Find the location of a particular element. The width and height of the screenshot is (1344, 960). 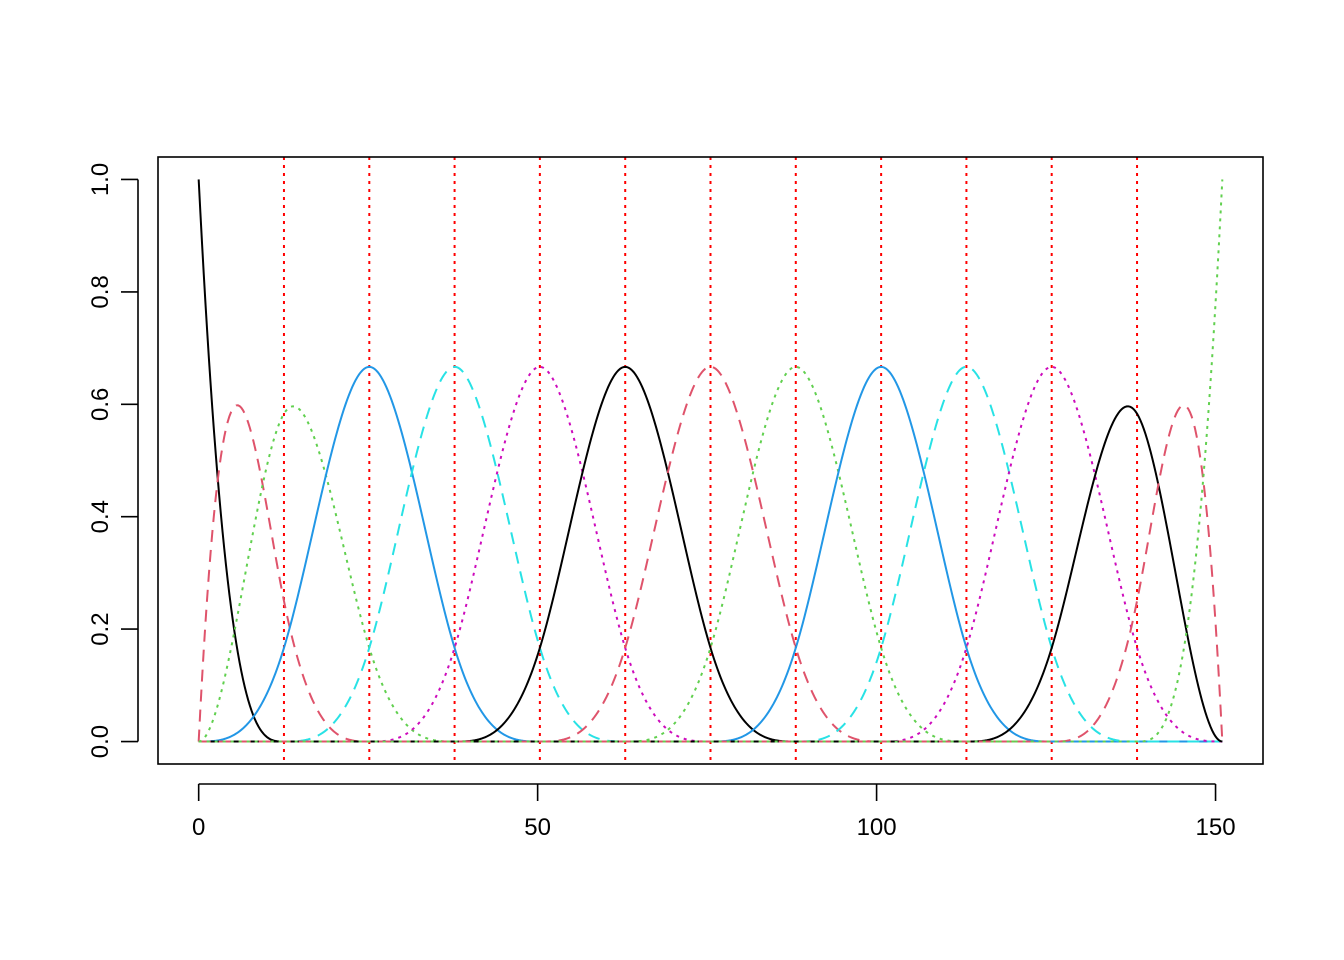

y-tick-label: 1.0 is located at coordinates (100, 179).